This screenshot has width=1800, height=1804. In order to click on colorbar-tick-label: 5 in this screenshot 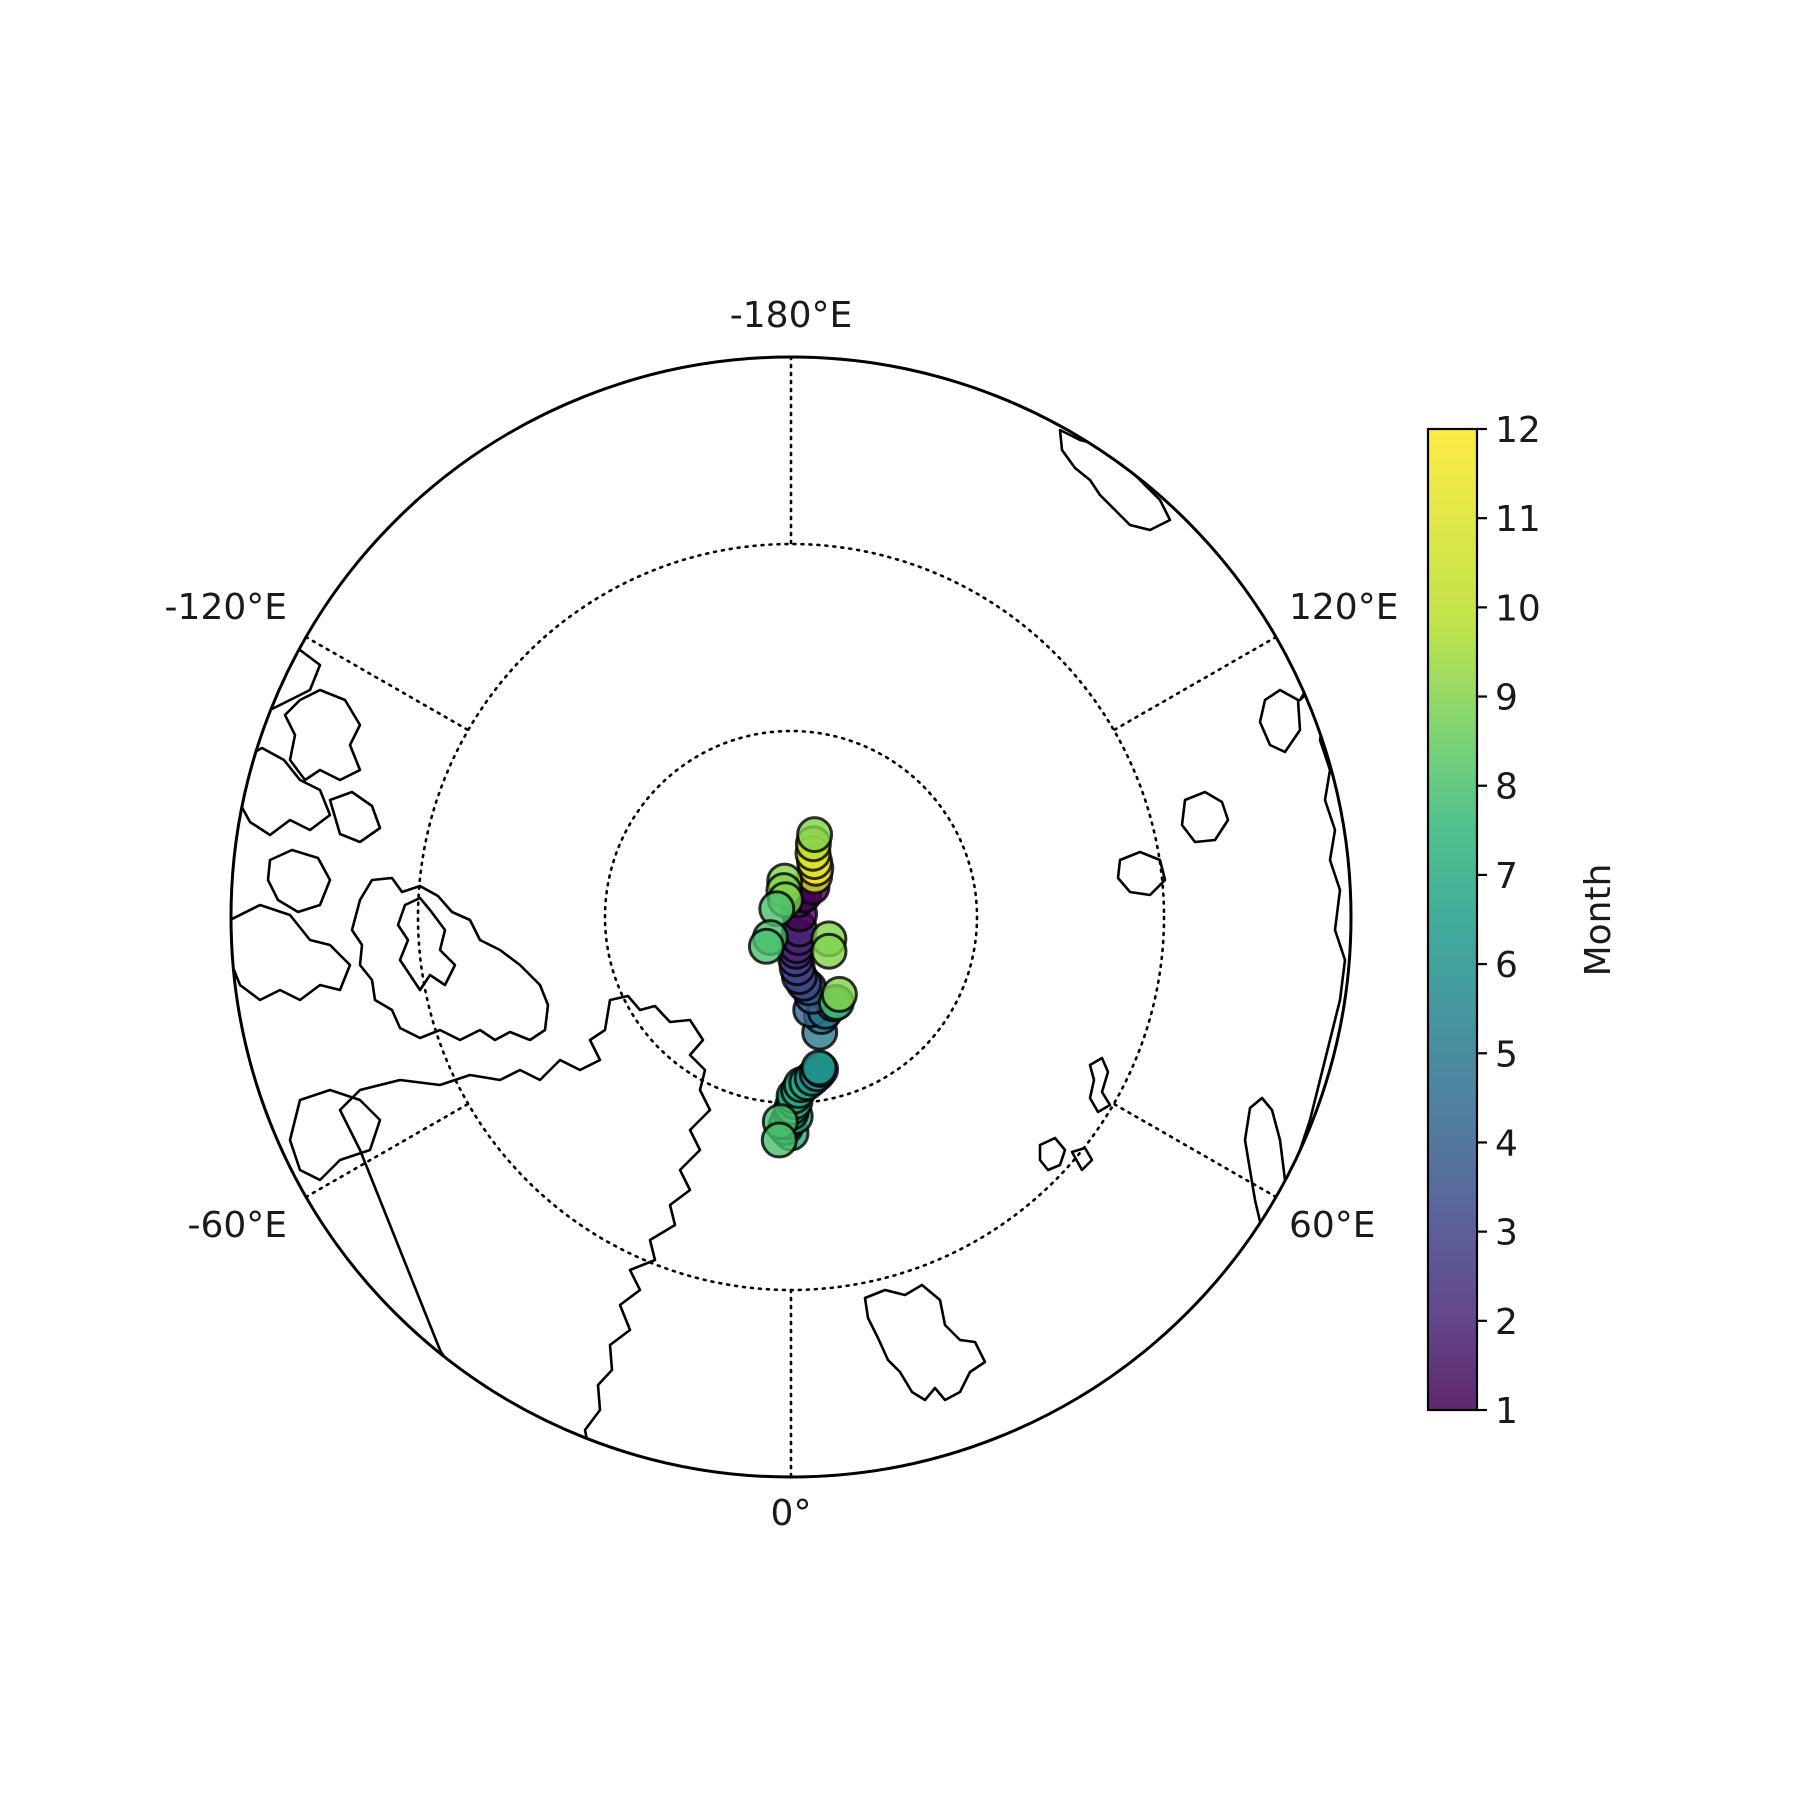, I will do `click(1506, 1054)`.